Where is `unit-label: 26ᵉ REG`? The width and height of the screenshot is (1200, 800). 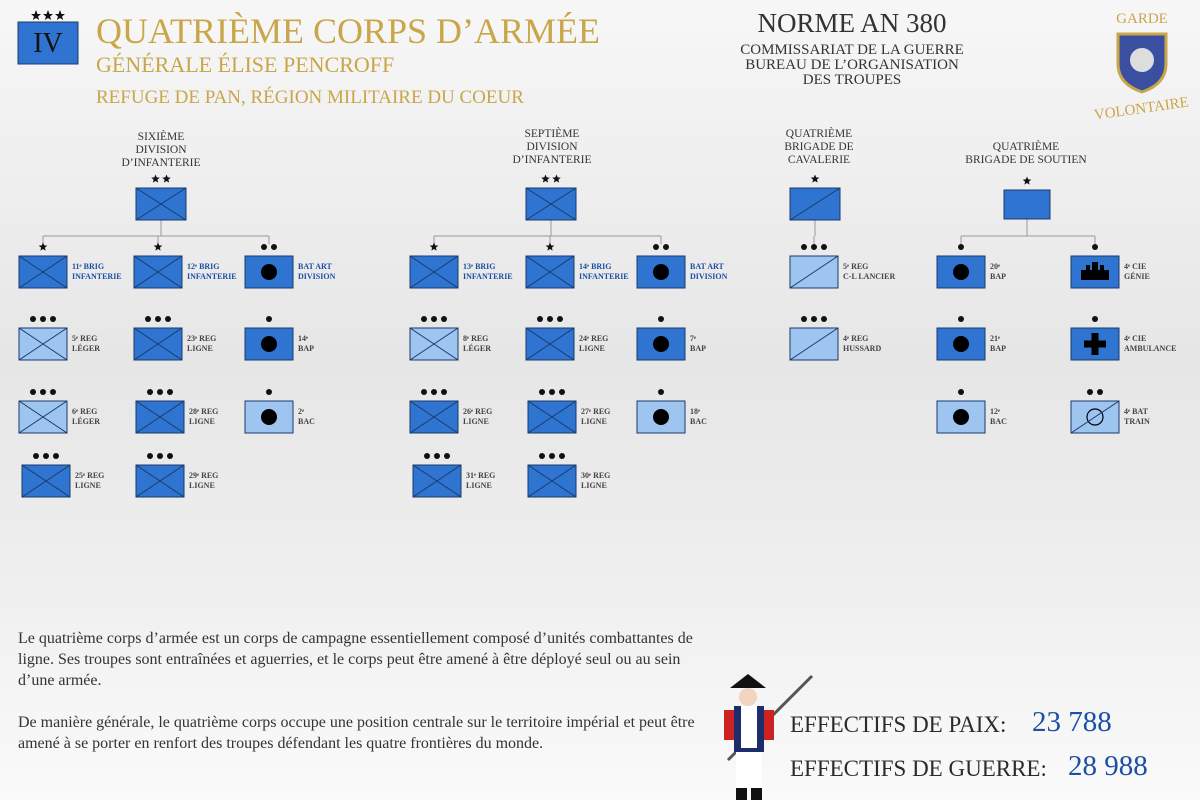 unit-label: 26ᵉ REG is located at coordinates (477, 411).